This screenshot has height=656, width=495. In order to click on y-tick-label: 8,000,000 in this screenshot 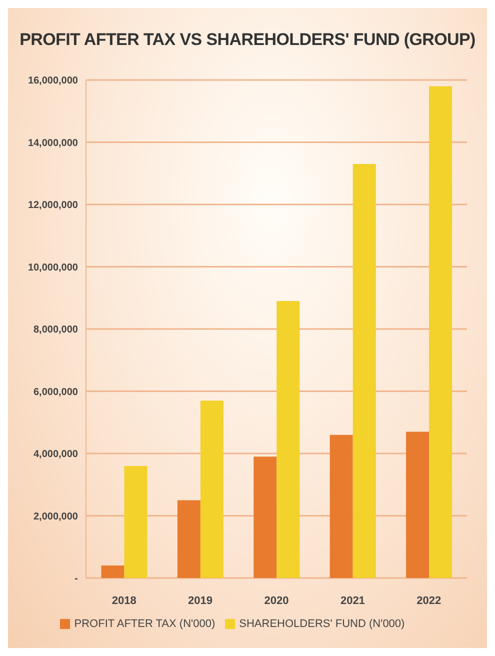, I will do `click(56, 330)`.